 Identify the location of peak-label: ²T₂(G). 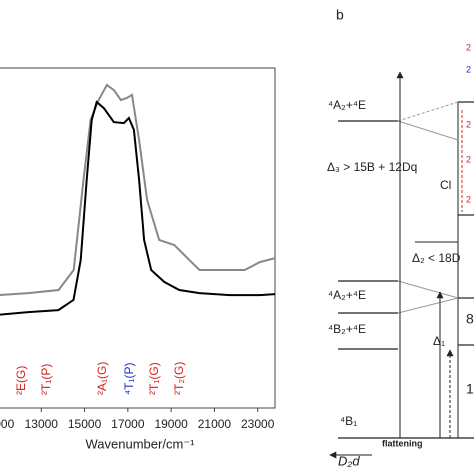
(179, 378).